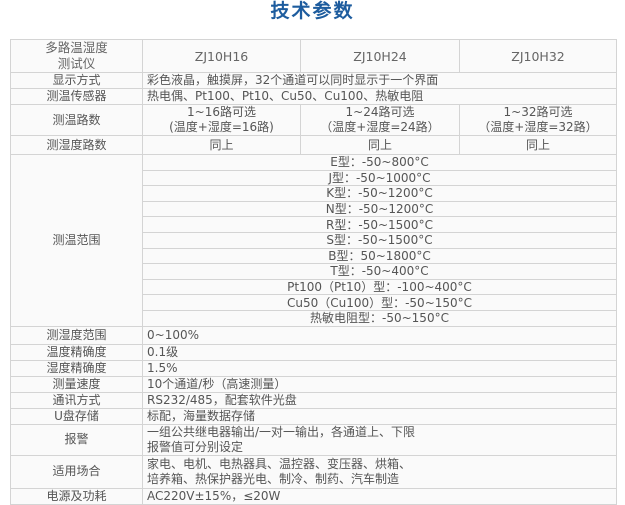 This screenshot has height=505, width=625. I want to click on temp-range-row: Cu50（Cu100）型：-50~150°C, so click(314, 302).